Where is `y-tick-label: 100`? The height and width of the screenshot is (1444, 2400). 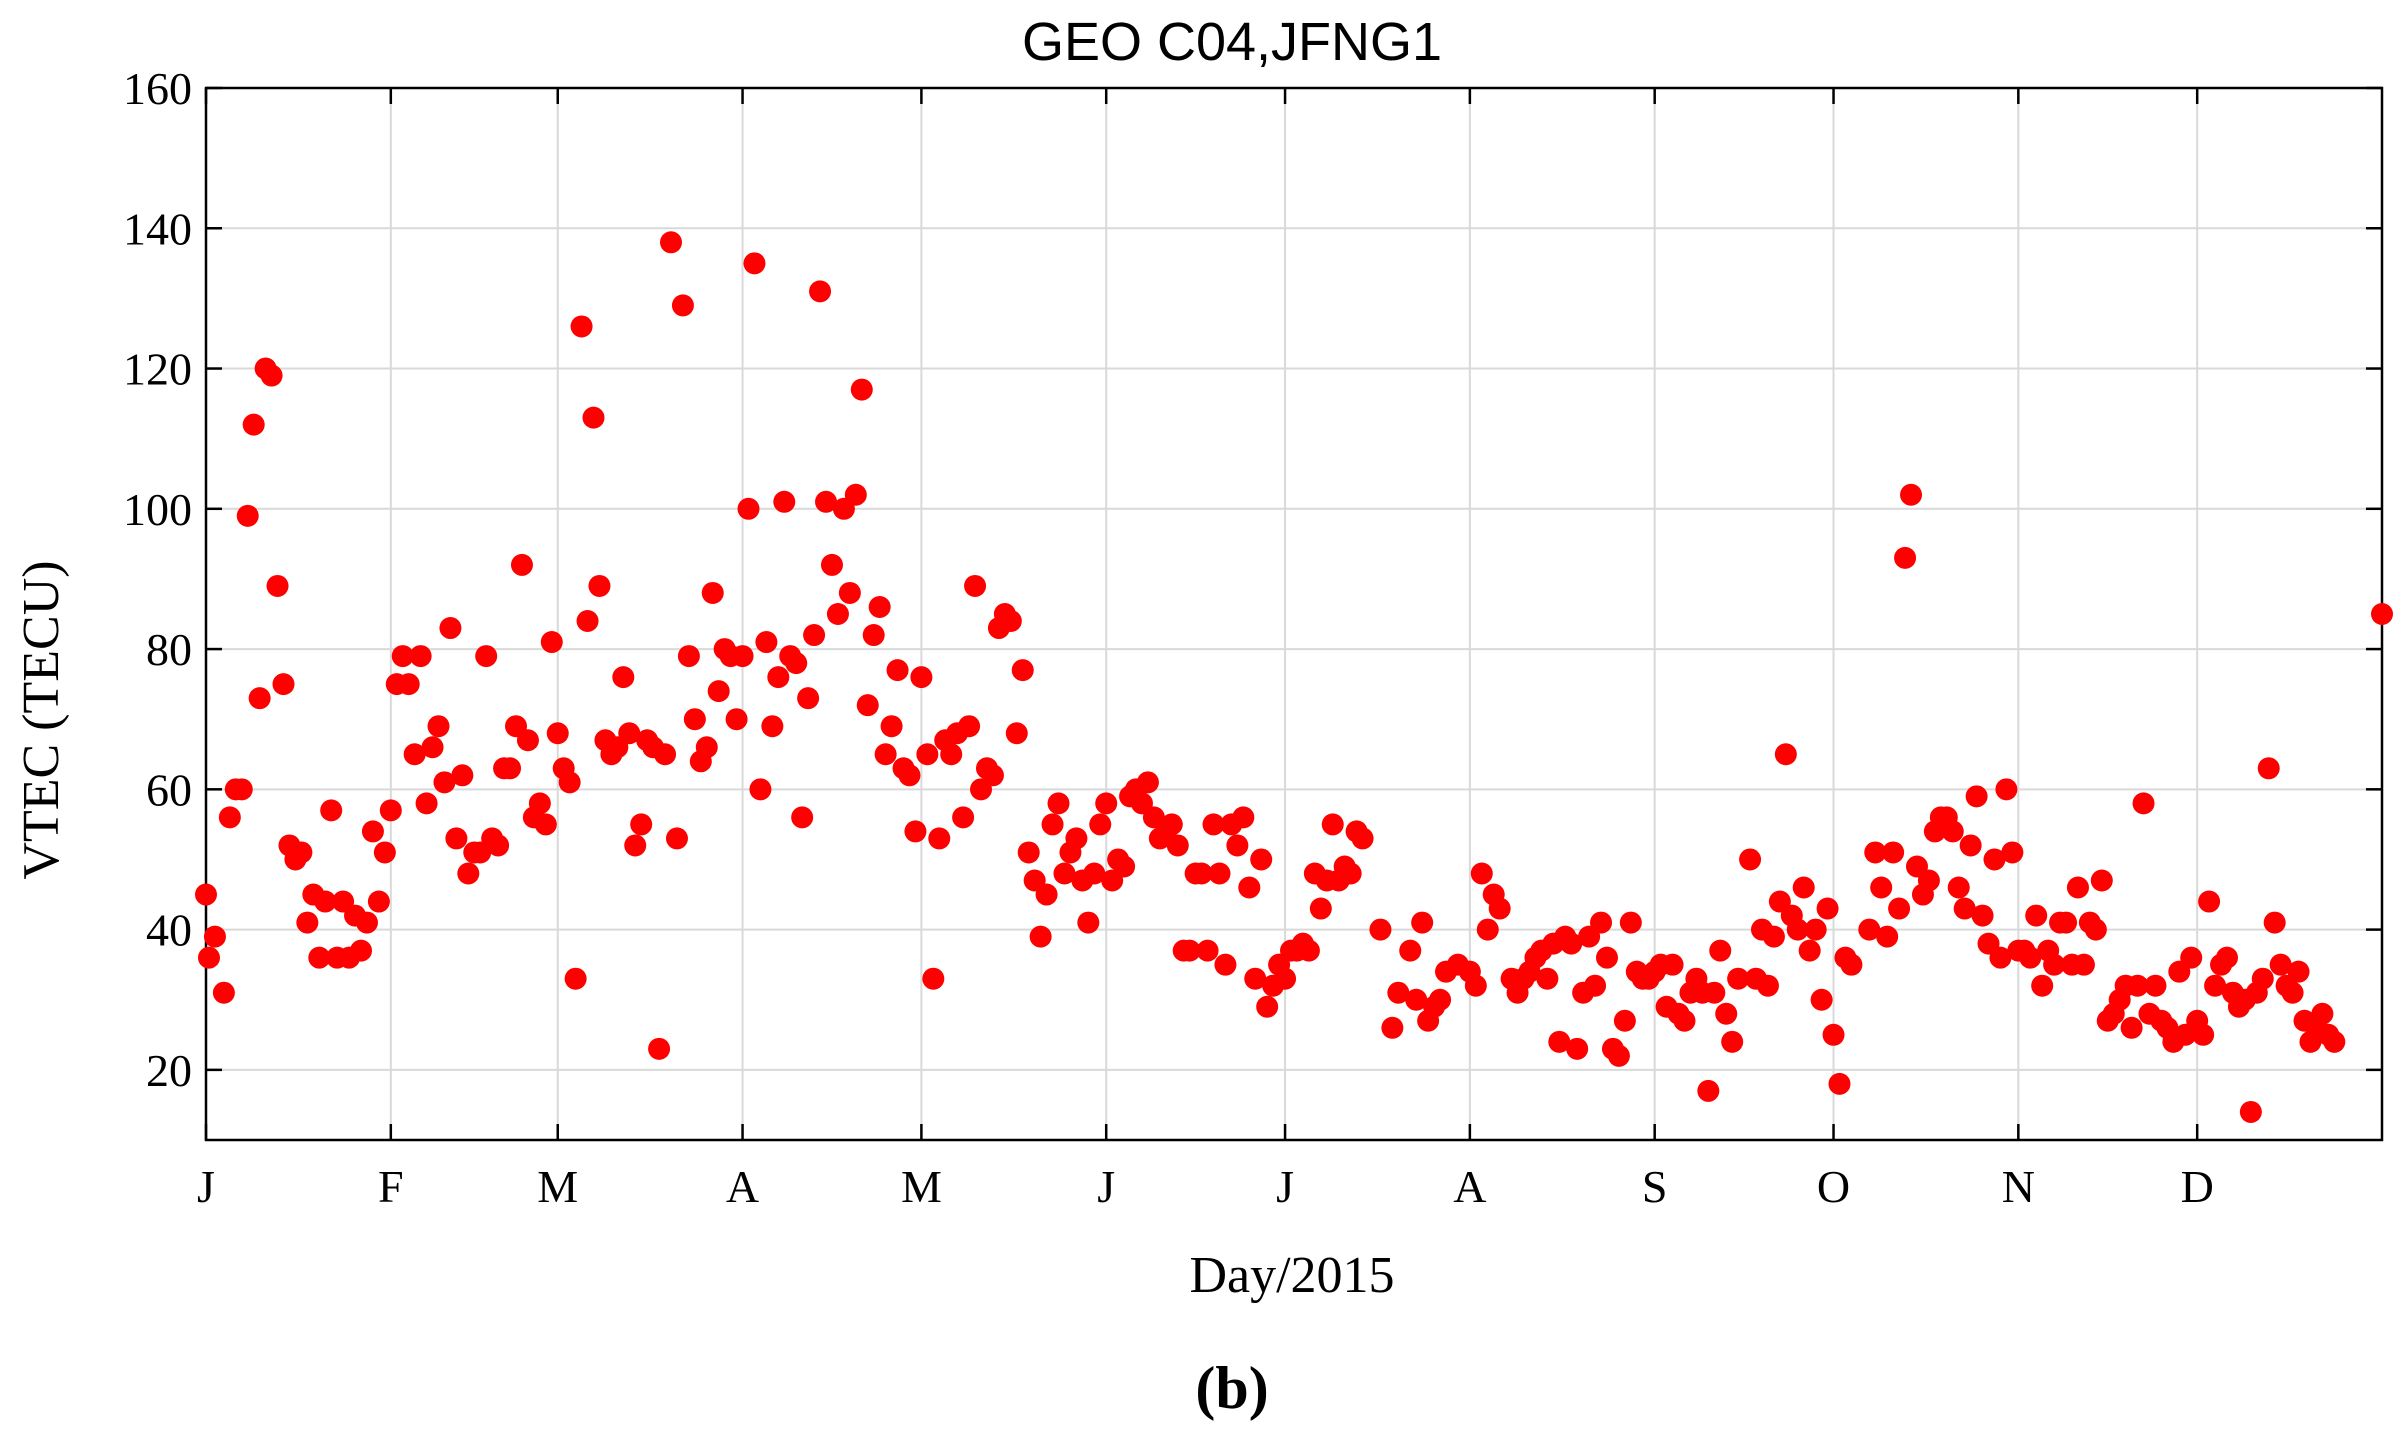
y-tick-label: 100 is located at coordinates (157, 509).